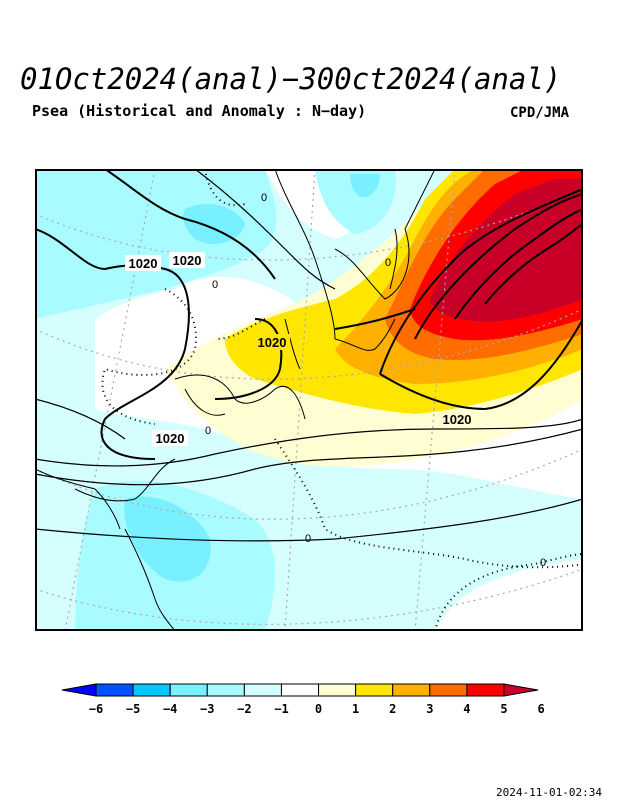  Describe the element at coordinates (467, 709) in the screenshot. I see `colorbar-tick-label: 4` at that location.